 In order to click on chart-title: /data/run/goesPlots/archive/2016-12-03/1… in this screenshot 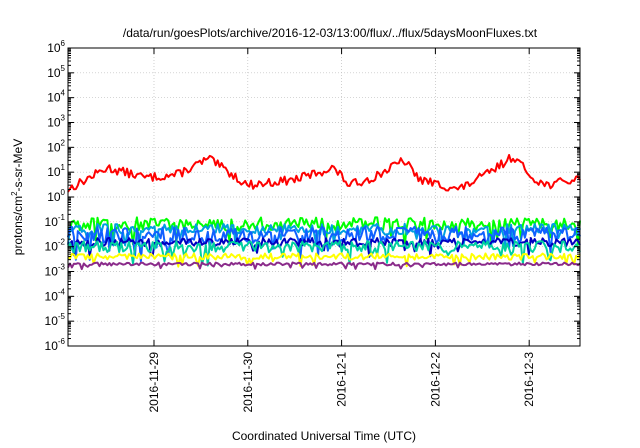, I will do `click(330, 33)`.